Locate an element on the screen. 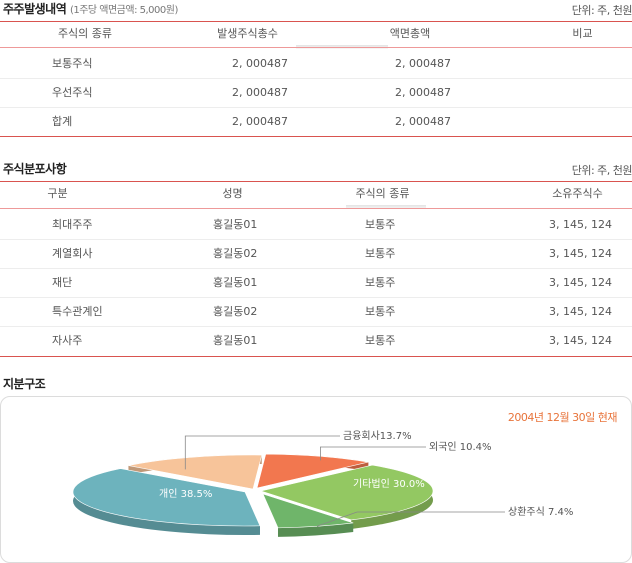 The height and width of the screenshot is (563, 632). issue-row-type: 우선주식 is located at coordinates (72, 92).